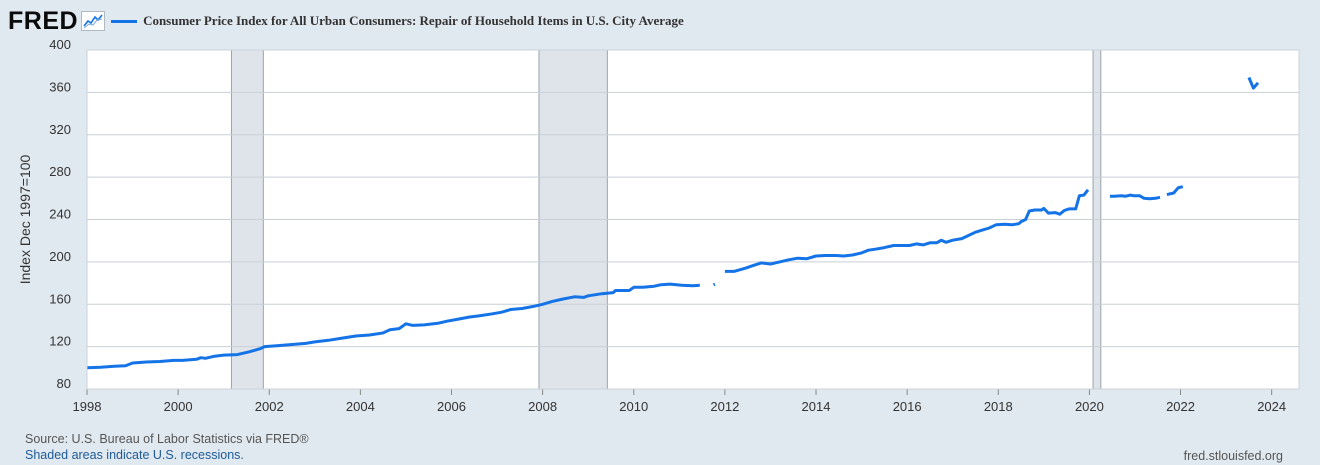 This screenshot has width=1320, height=465. What do you see at coordinates (998, 406) in the screenshot?
I see `x-tick-label: 2018` at bounding box center [998, 406].